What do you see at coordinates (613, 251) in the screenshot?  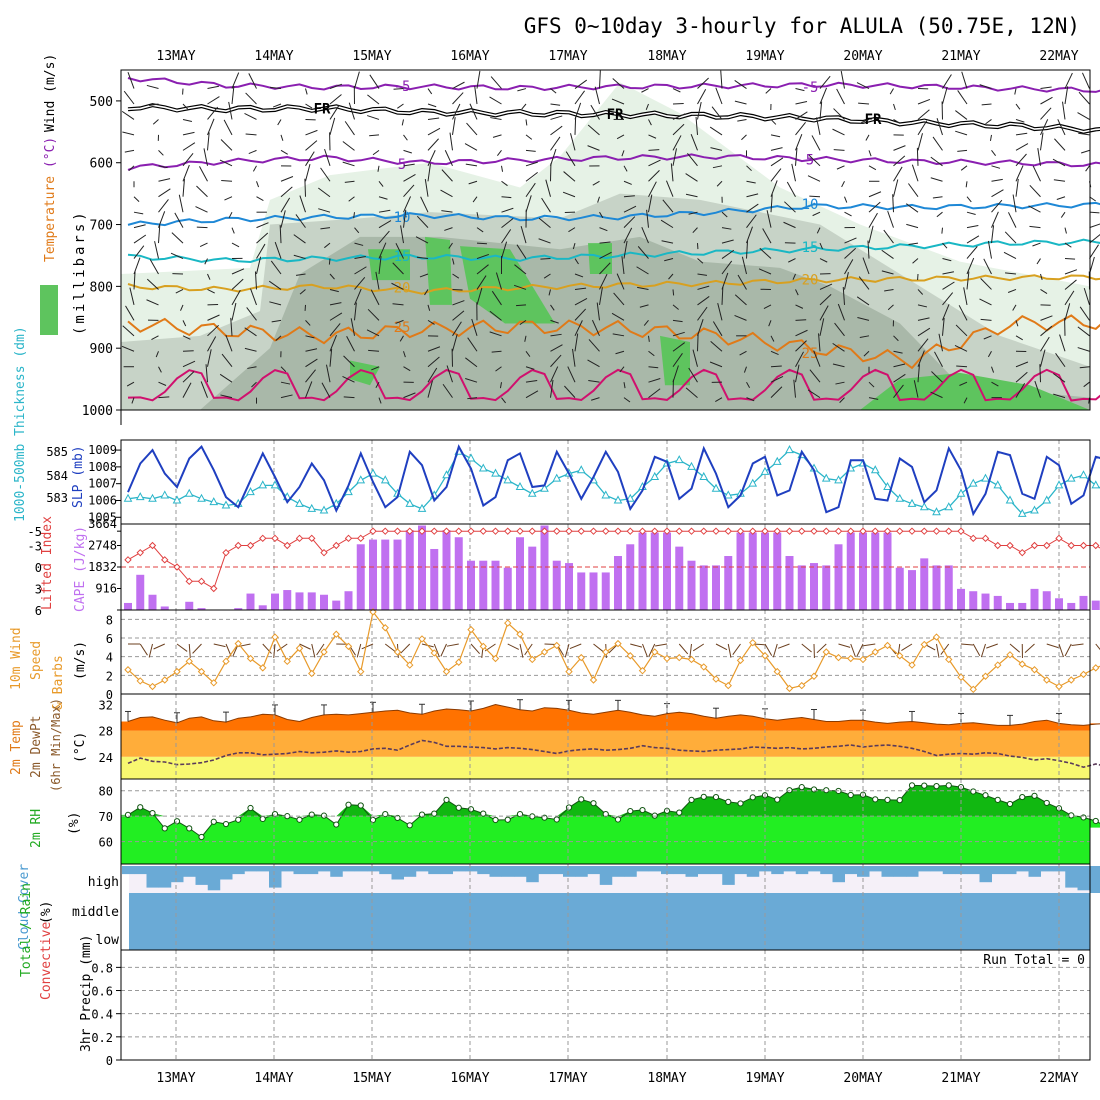 I see `isotherm-line` at bounding box center [613, 251].